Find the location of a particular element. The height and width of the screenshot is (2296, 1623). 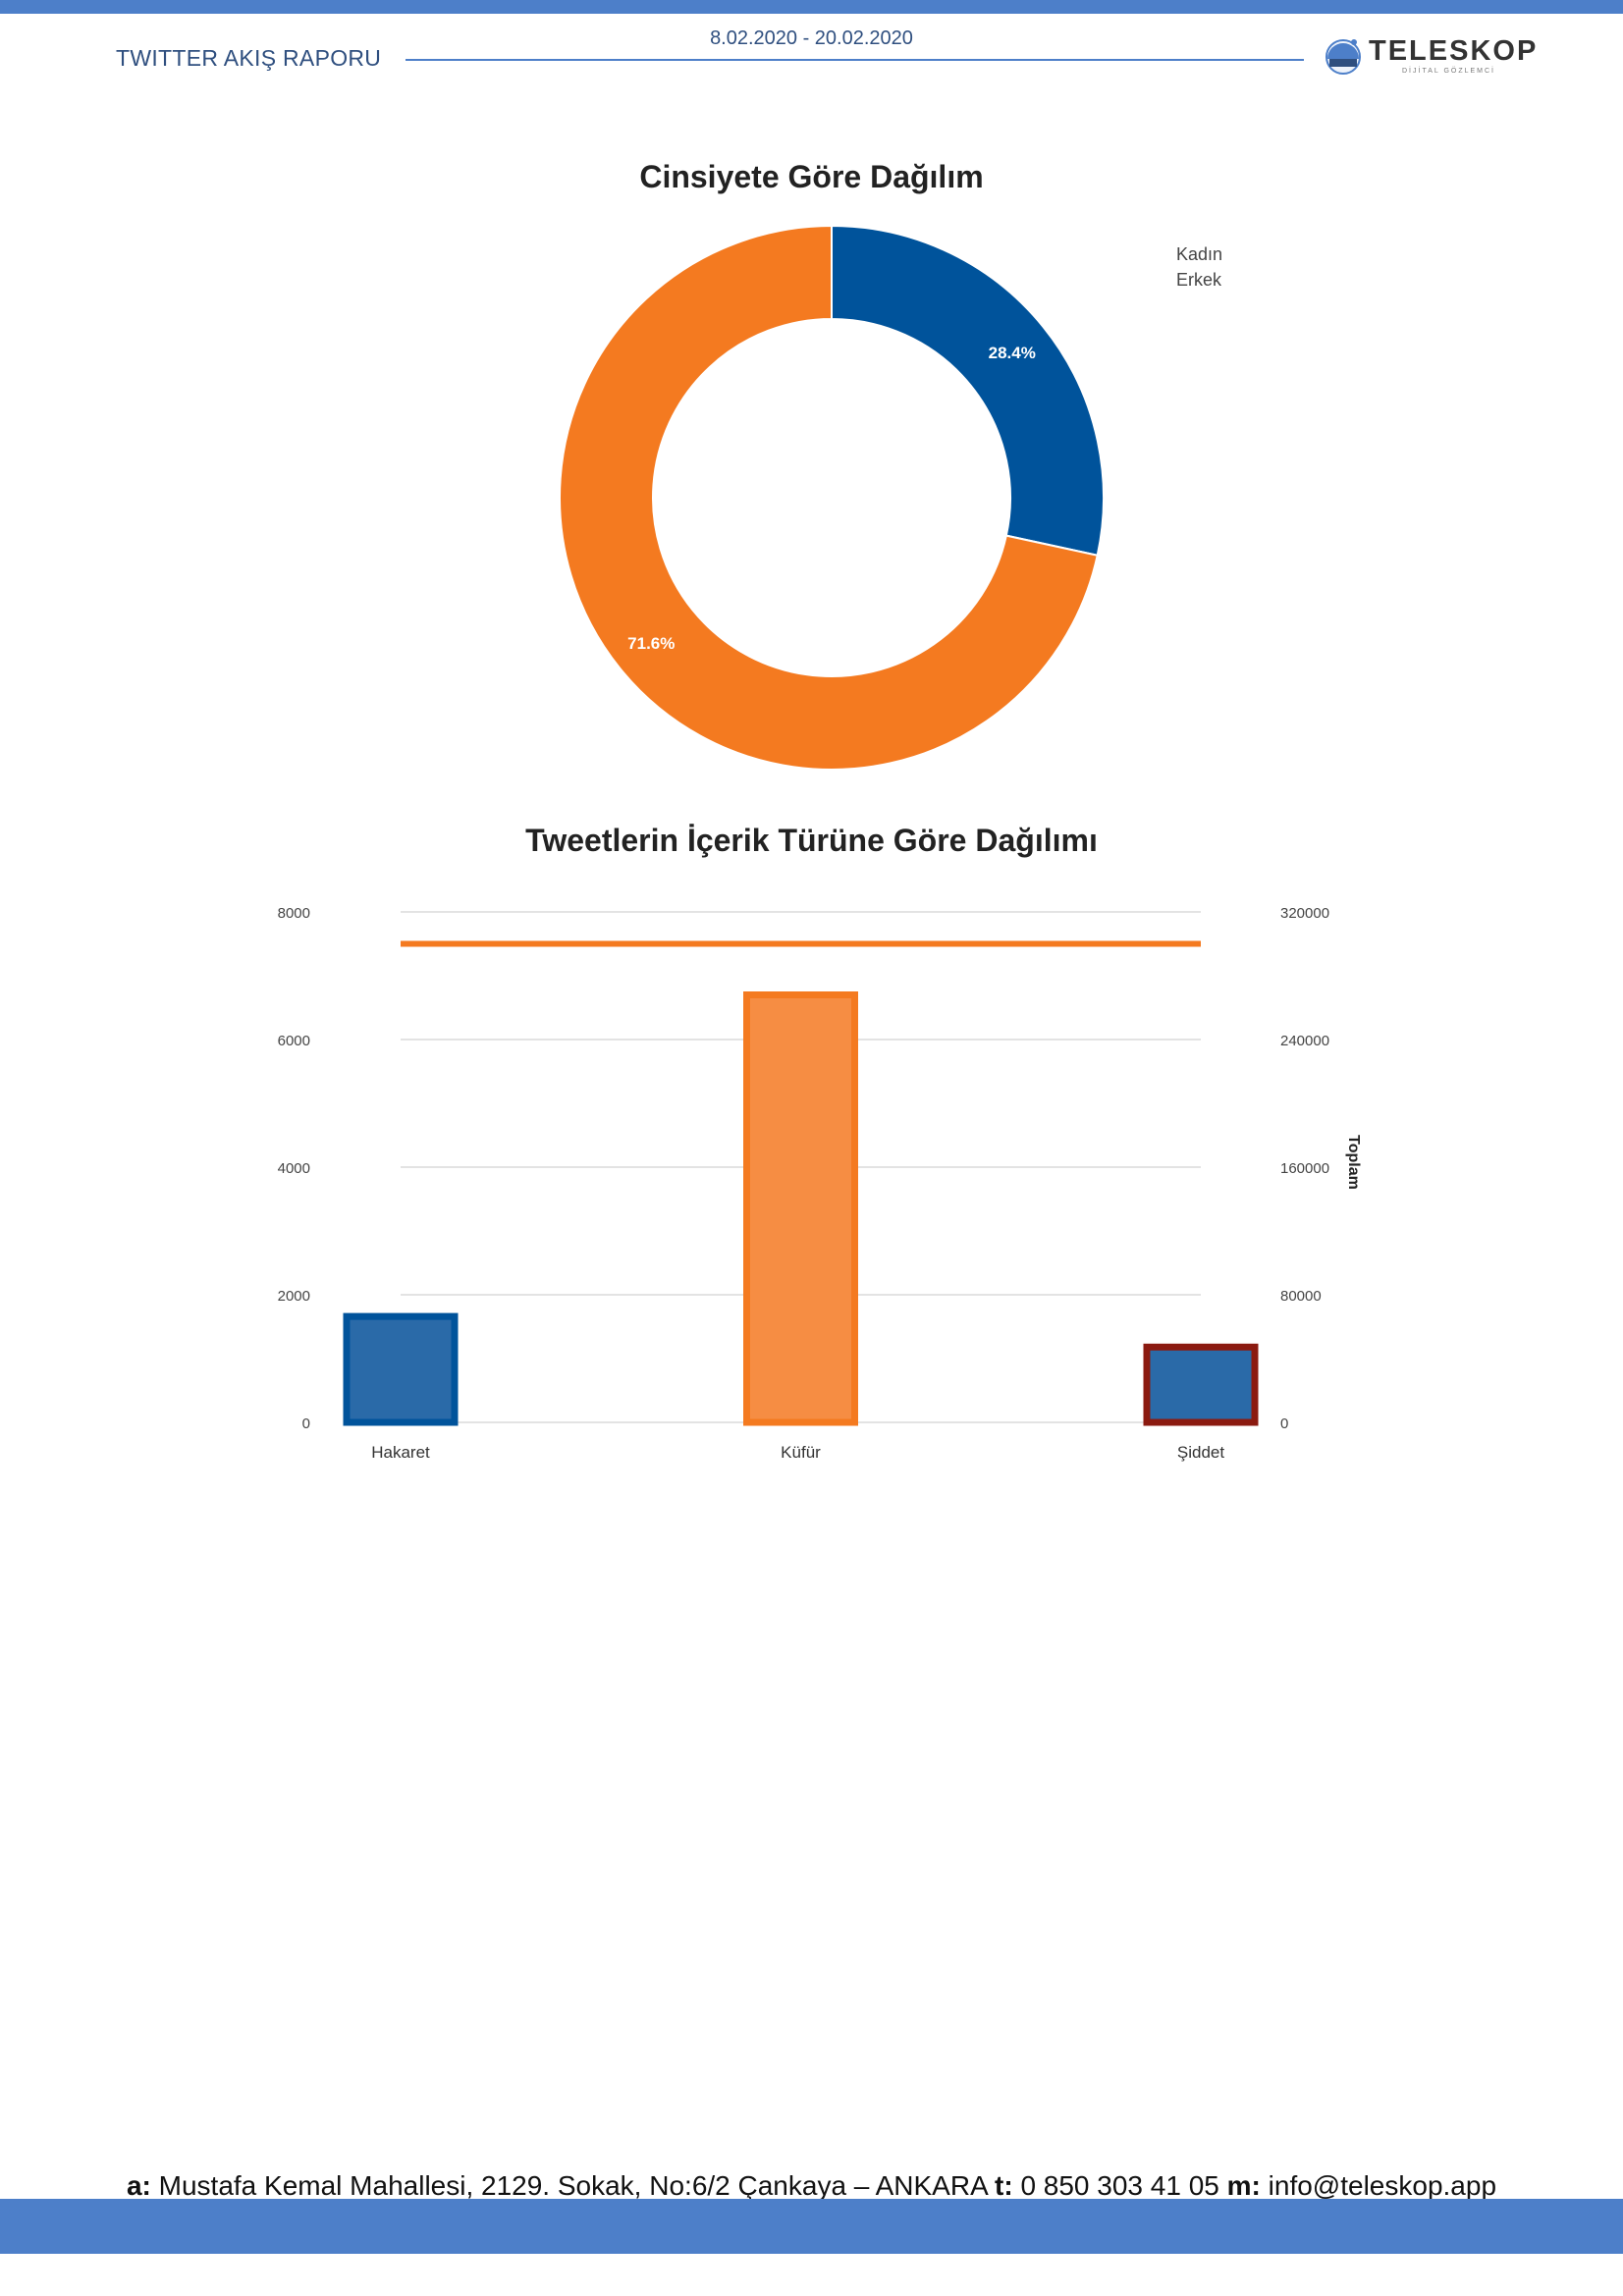

x-tick-label-2: Şiddet is located at coordinates (1200, 1452).